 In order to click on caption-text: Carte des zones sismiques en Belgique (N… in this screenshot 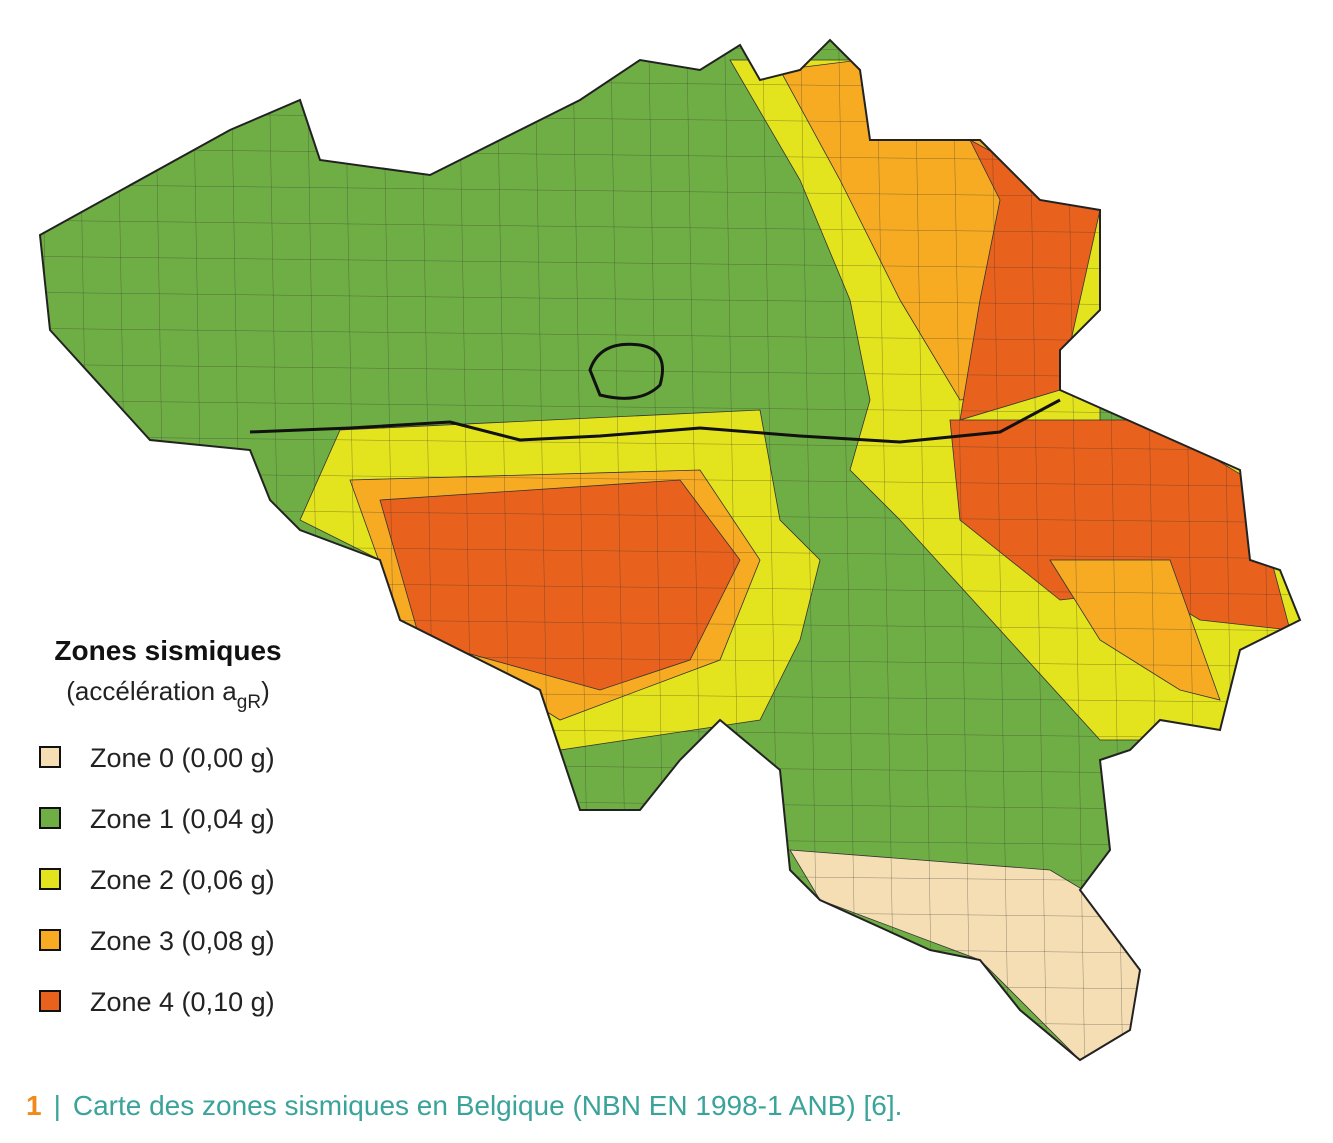, I will do `click(488, 1105)`.